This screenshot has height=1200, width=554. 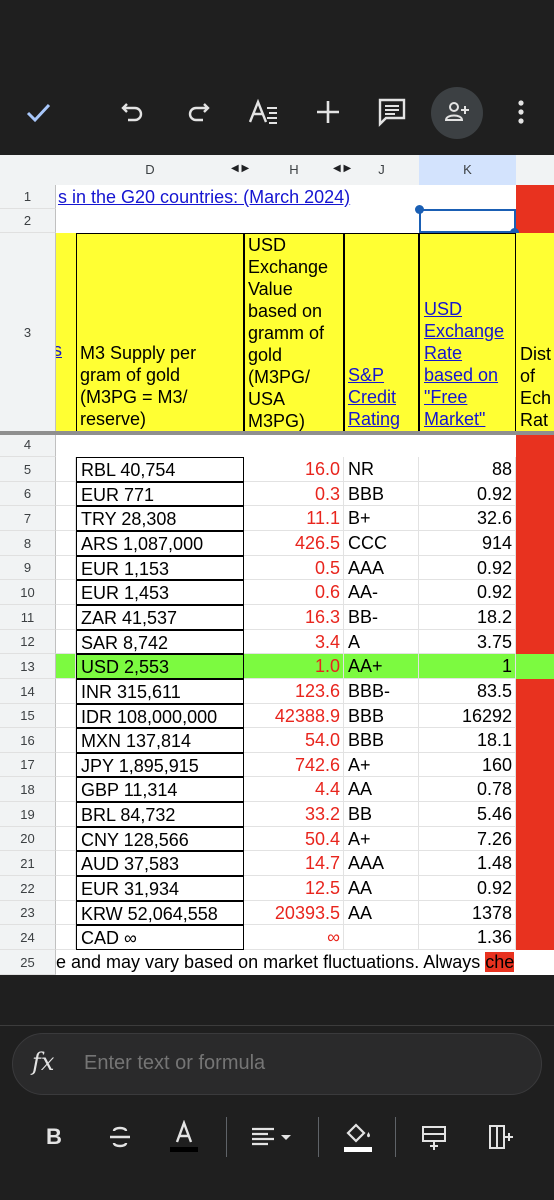 I want to click on m3-supply-cell: USD 2,553, so click(x=160, y=666).